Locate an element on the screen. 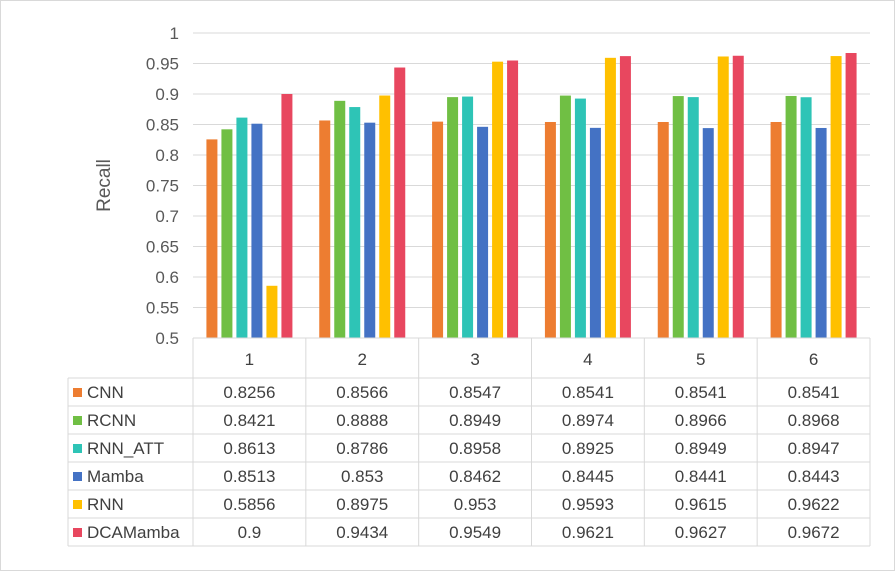 The width and height of the screenshot is (895, 571). legend-key-dcamamba is located at coordinates (77, 532).